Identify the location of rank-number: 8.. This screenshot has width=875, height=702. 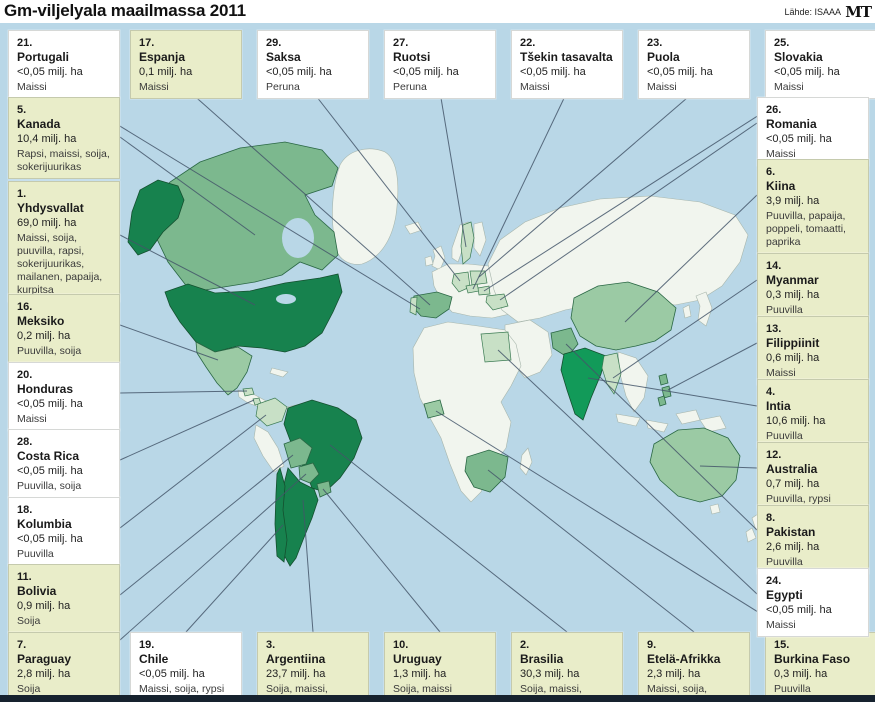
(771, 518).